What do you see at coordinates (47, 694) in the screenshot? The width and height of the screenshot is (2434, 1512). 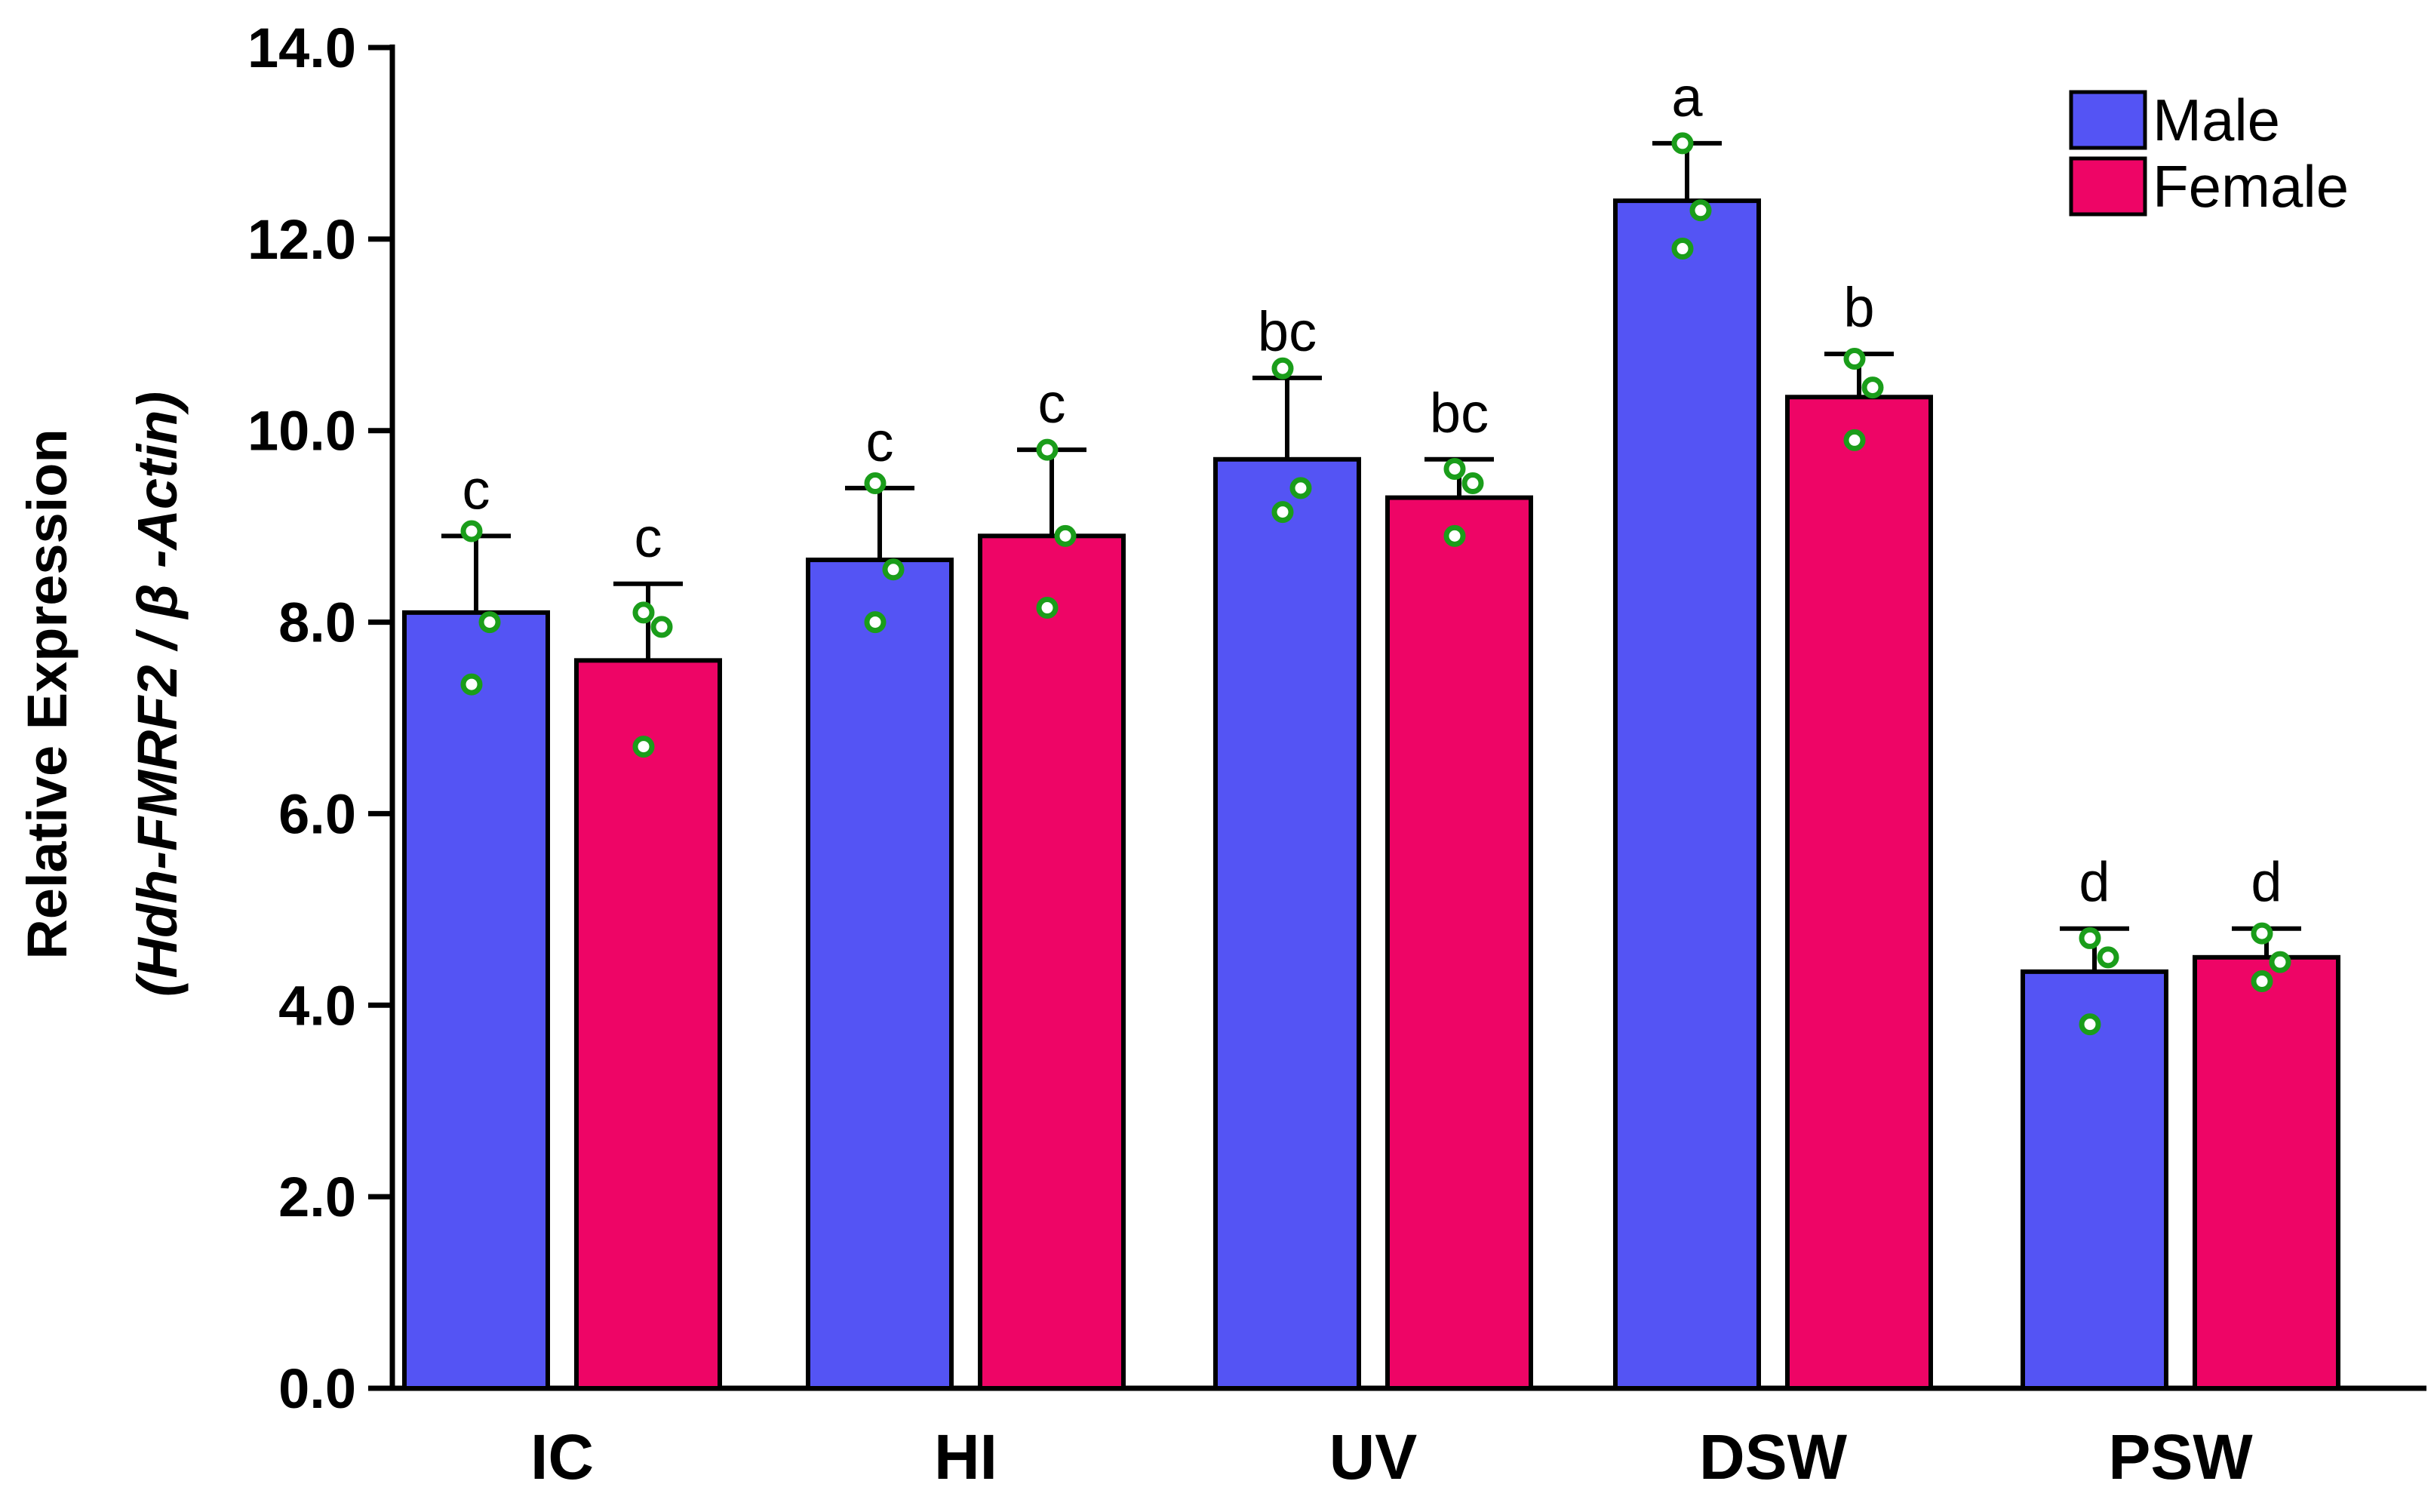 I see `y-axis-title: Relative Expression` at bounding box center [47, 694].